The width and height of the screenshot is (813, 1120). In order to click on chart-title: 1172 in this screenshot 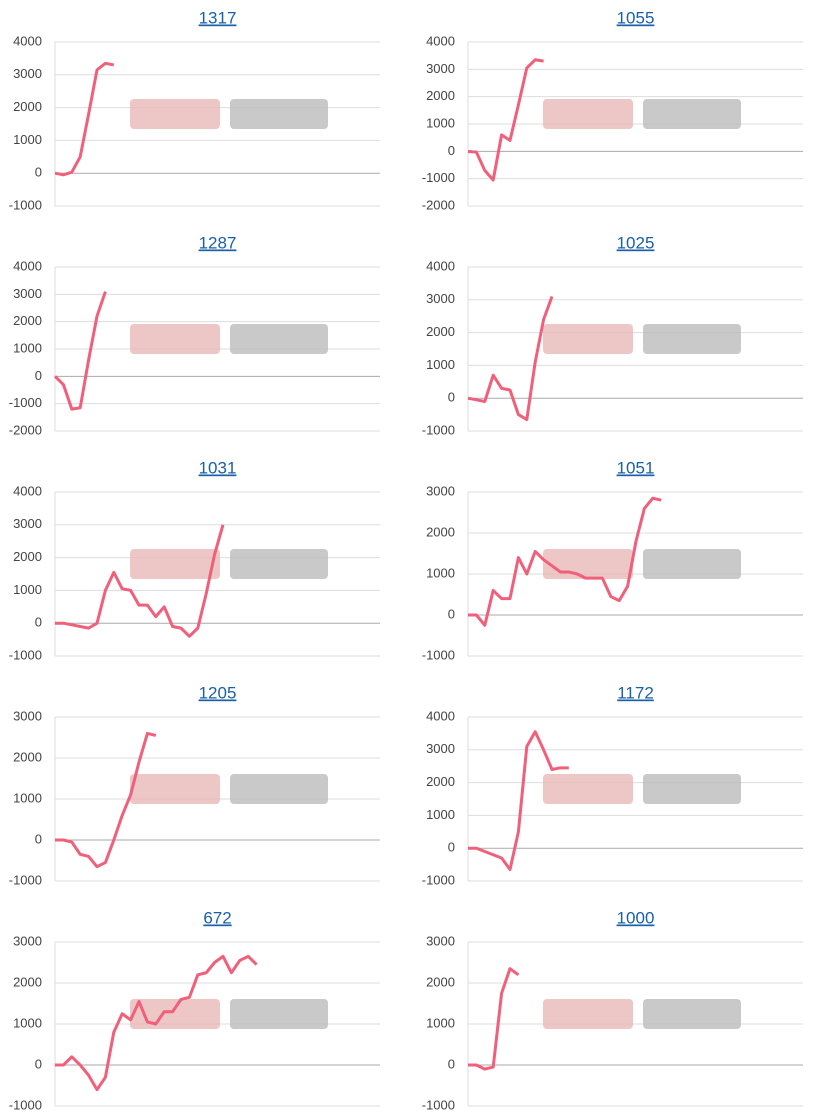, I will do `click(635, 692)`.